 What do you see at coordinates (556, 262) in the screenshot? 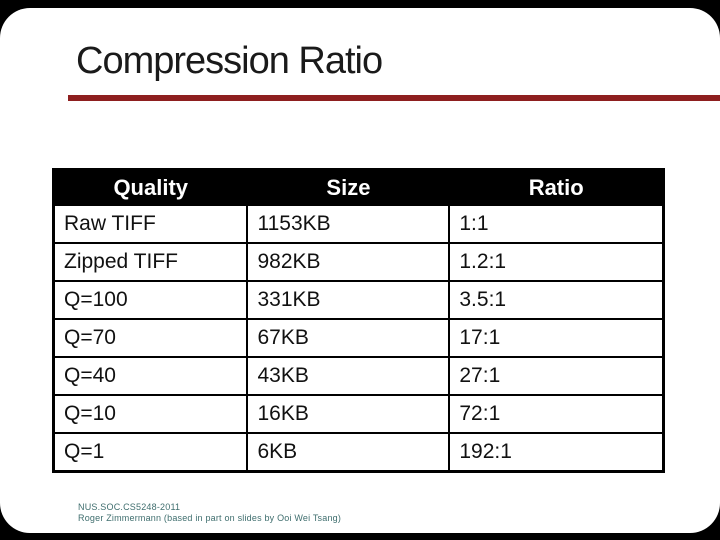
I see `cell-ratio: 1.2:1` at bounding box center [556, 262].